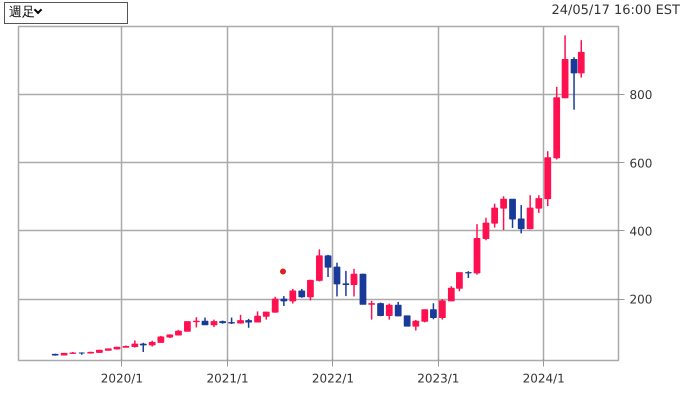 The width and height of the screenshot is (680, 398). Describe the element at coordinates (543, 379) in the screenshot. I see `x-tick-label: 2024/1` at that location.